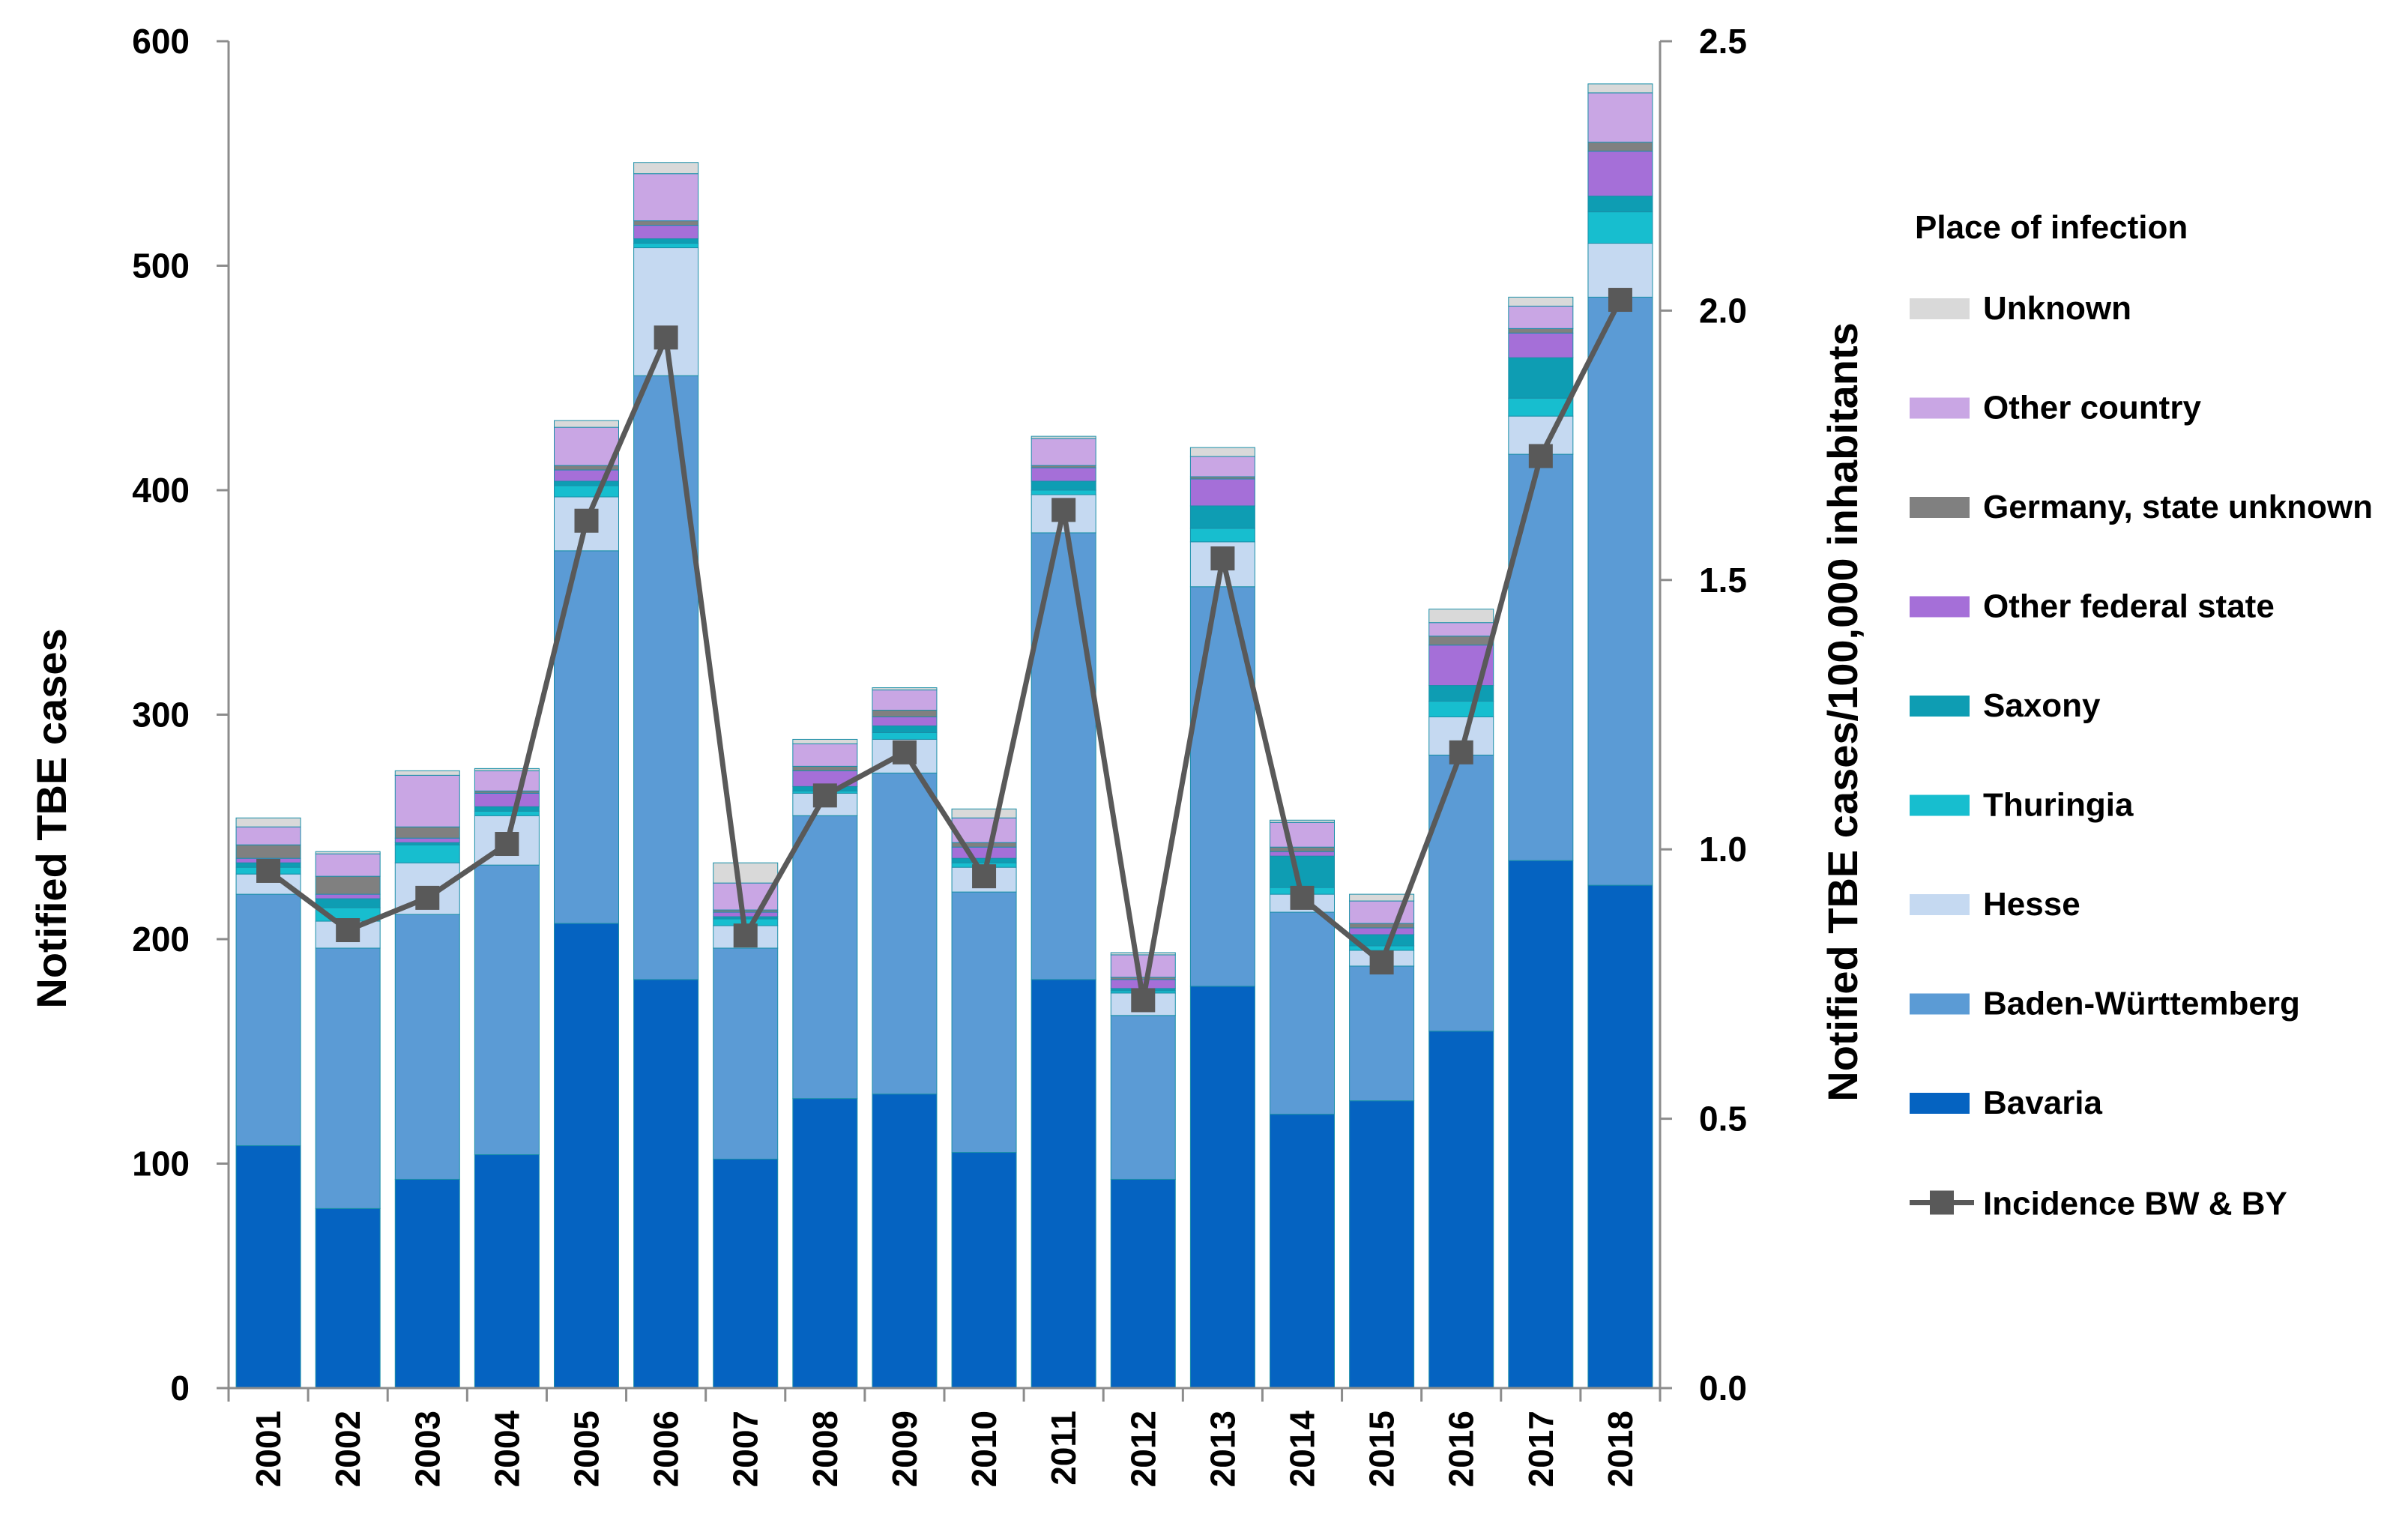 Image resolution: width=2408 pixels, height=1526 pixels. I want to click on legend-marker, so click(1942, 1202).